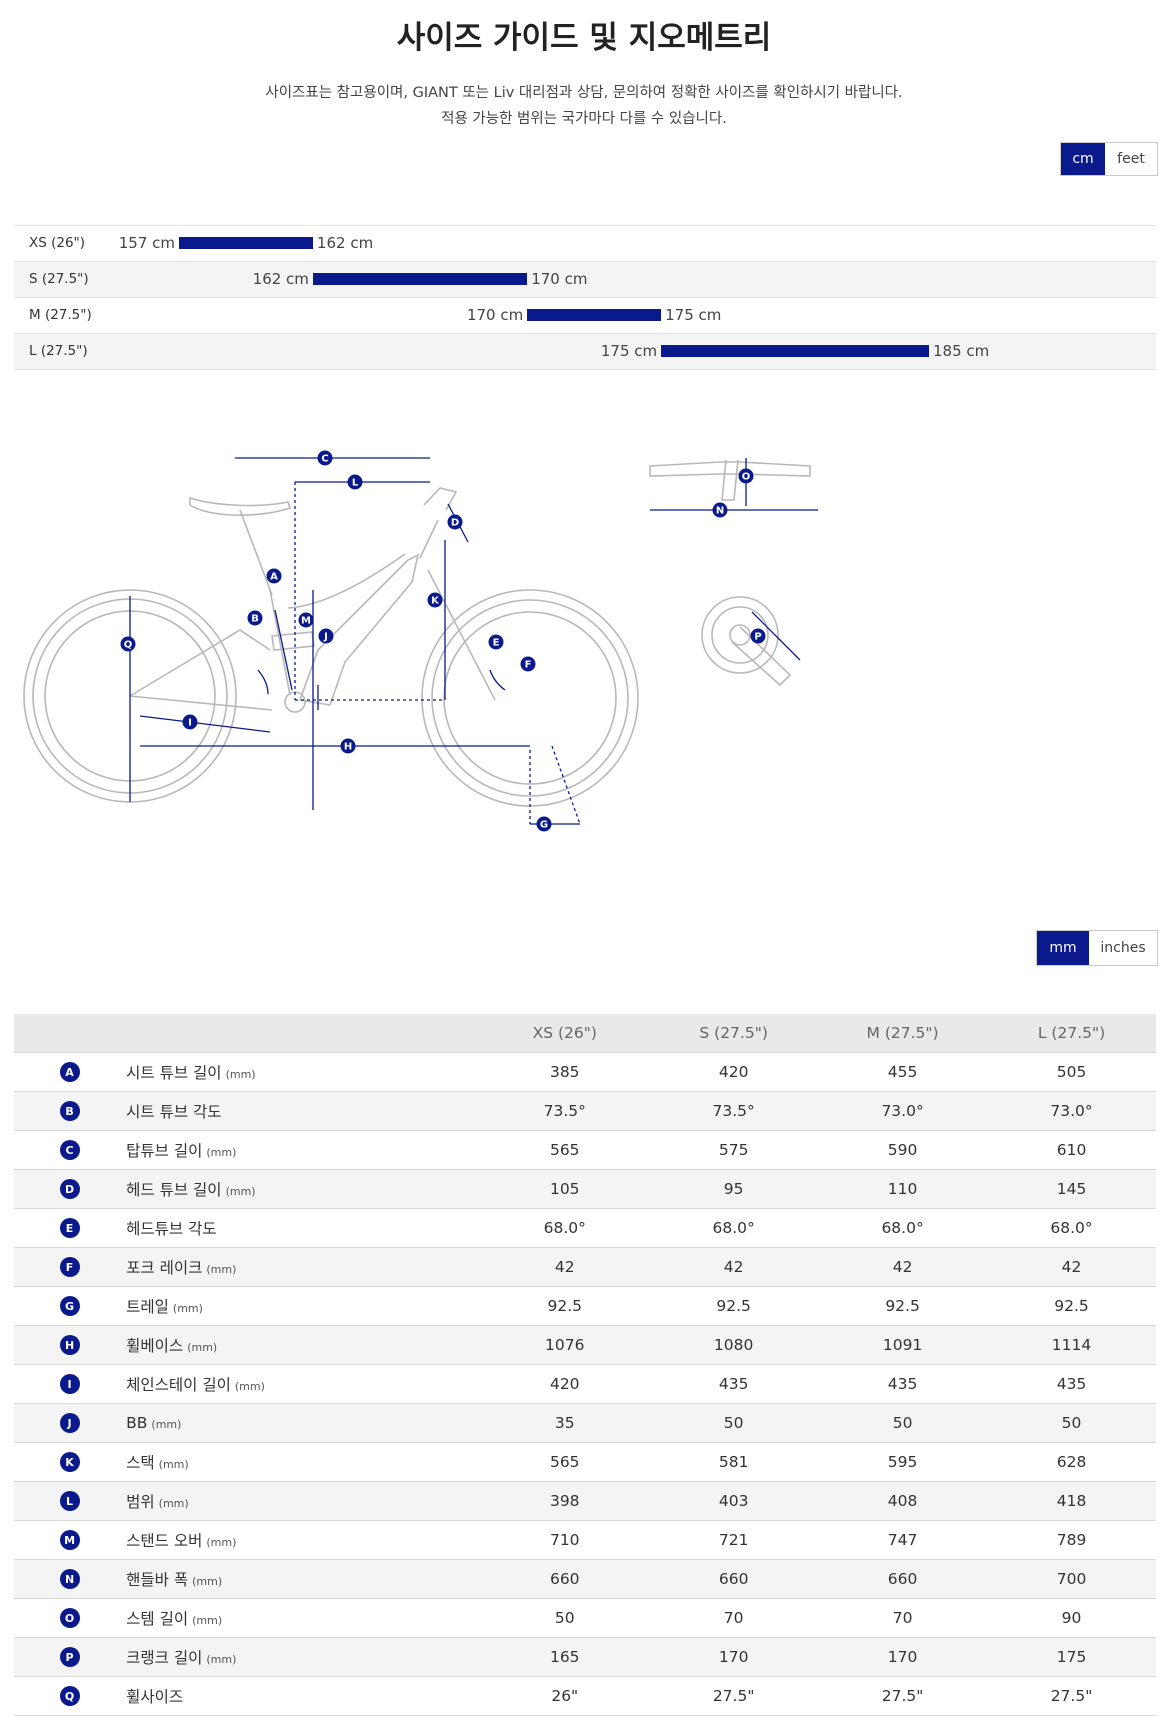 This screenshot has width=1168, height=1716. Describe the element at coordinates (303, 1462) in the screenshot. I see `geometry-measure-name: 스택 (mm)` at that location.